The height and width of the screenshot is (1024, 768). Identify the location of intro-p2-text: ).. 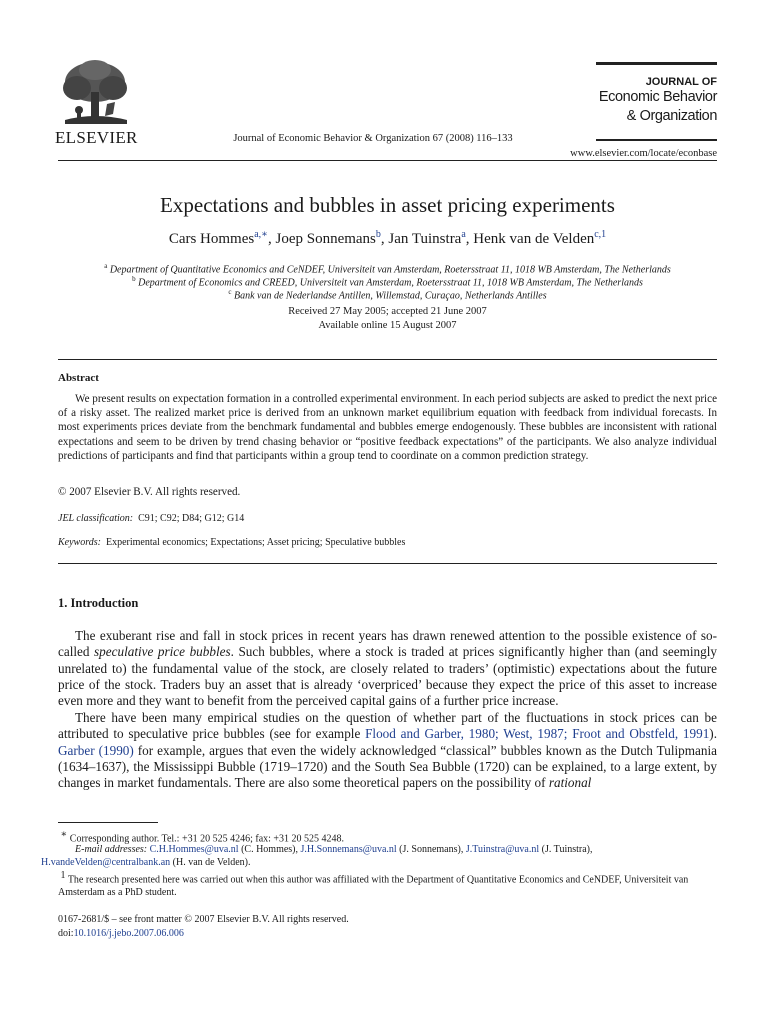
(713, 734).